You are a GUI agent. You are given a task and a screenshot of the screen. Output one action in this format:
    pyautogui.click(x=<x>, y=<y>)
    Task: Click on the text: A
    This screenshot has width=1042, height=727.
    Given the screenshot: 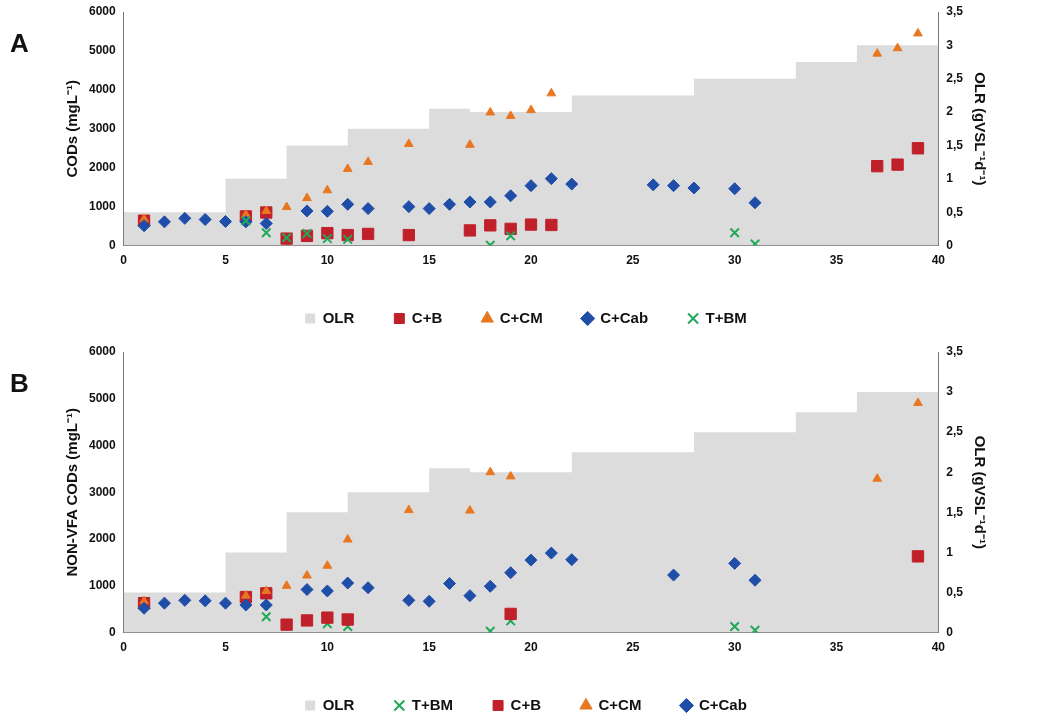 What is the action you would take?
    pyautogui.click(x=19, y=43)
    